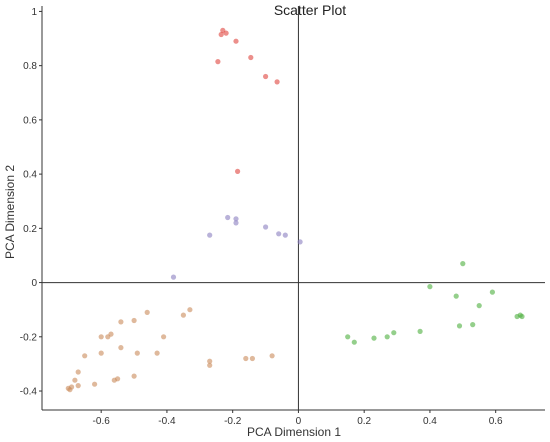  What do you see at coordinates (34, 12) in the screenshot?
I see `y-tick-label: 1` at bounding box center [34, 12].